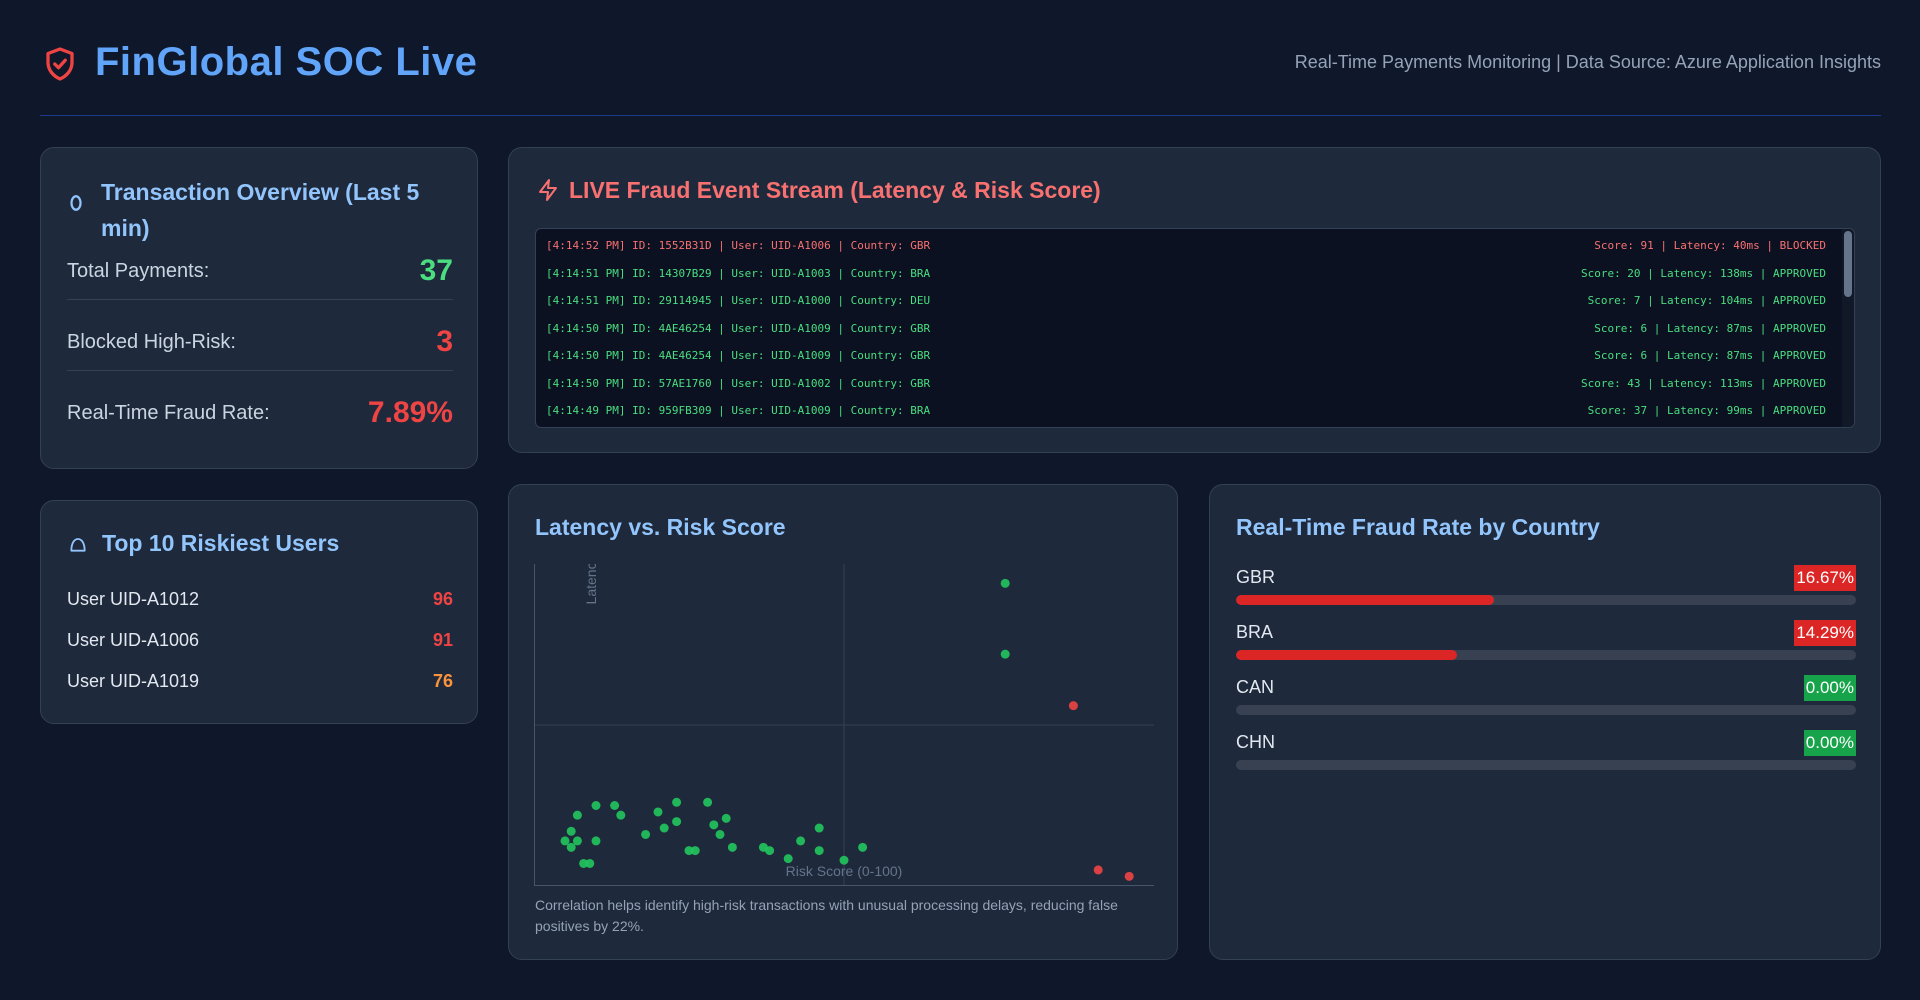 The image size is (1920, 1000). I want to click on metric-label: Blocked High-Risk:, so click(151, 342).